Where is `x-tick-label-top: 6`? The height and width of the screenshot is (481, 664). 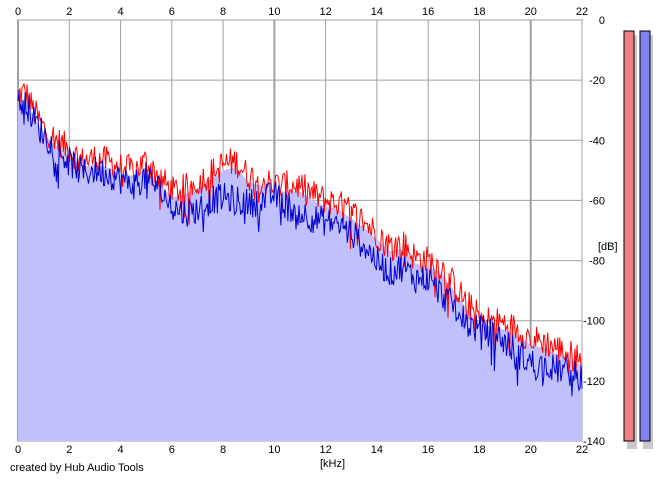 x-tick-label-top: 6 is located at coordinates (172, 12).